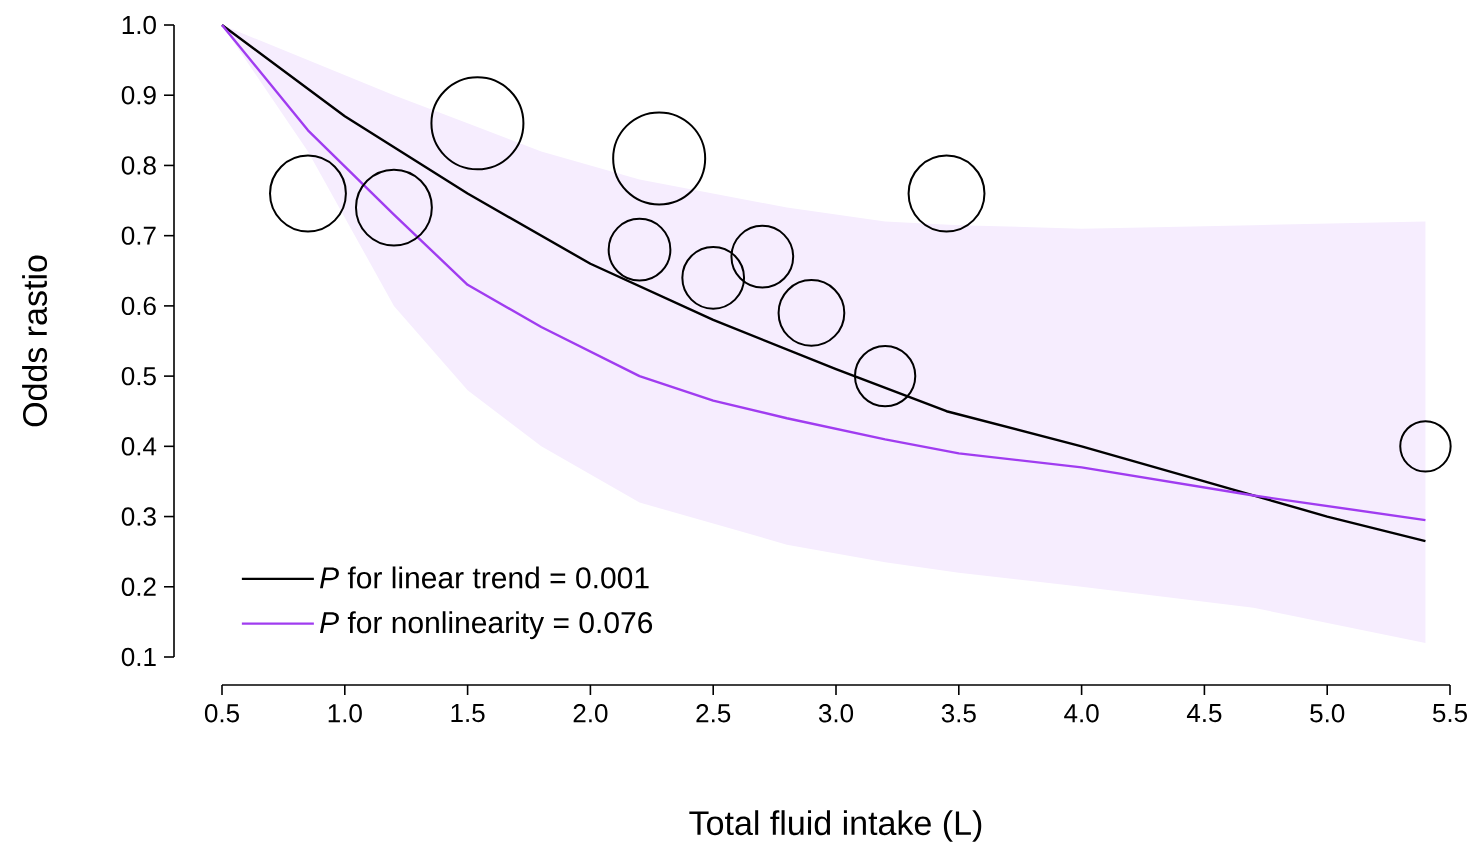 The image size is (1479, 849). What do you see at coordinates (138, 516) in the screenshot?
I see `y-tick-label: 0.3` at bounding box center [138, 516].